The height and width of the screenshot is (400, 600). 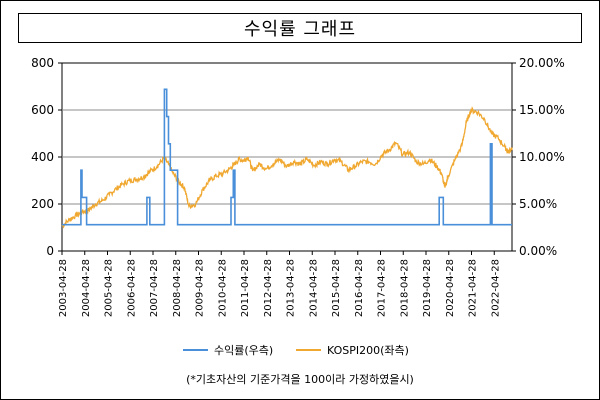 What do you see at coordinates (245, 288) in the screenshot?
I see `x-tick-label: 2011-04-28` at bounding box center [245, 288].